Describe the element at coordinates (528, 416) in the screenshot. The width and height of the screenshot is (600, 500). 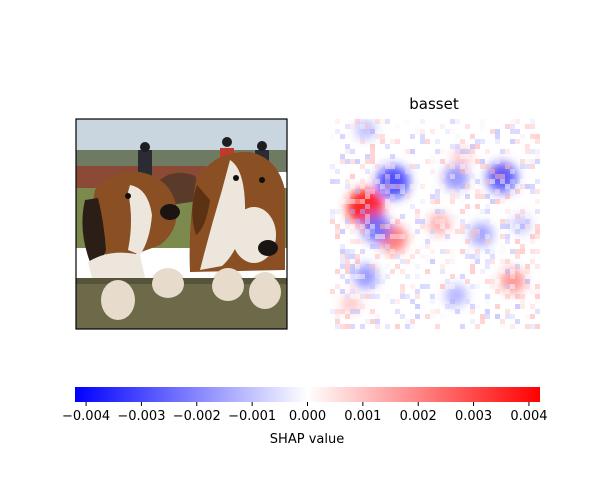
I see `colorbar-tick-label: 0.004` at that location.